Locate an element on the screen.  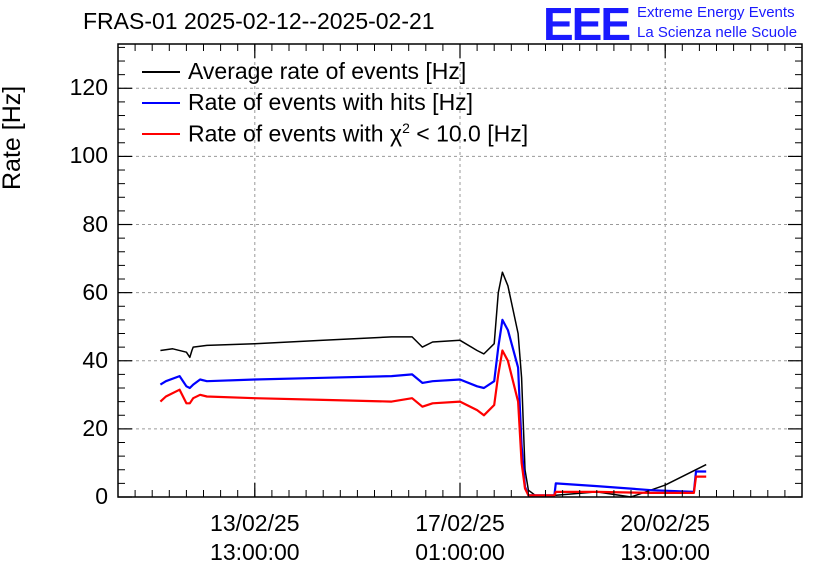
y-tick-label: 20 is located at coordinates (95, 427).